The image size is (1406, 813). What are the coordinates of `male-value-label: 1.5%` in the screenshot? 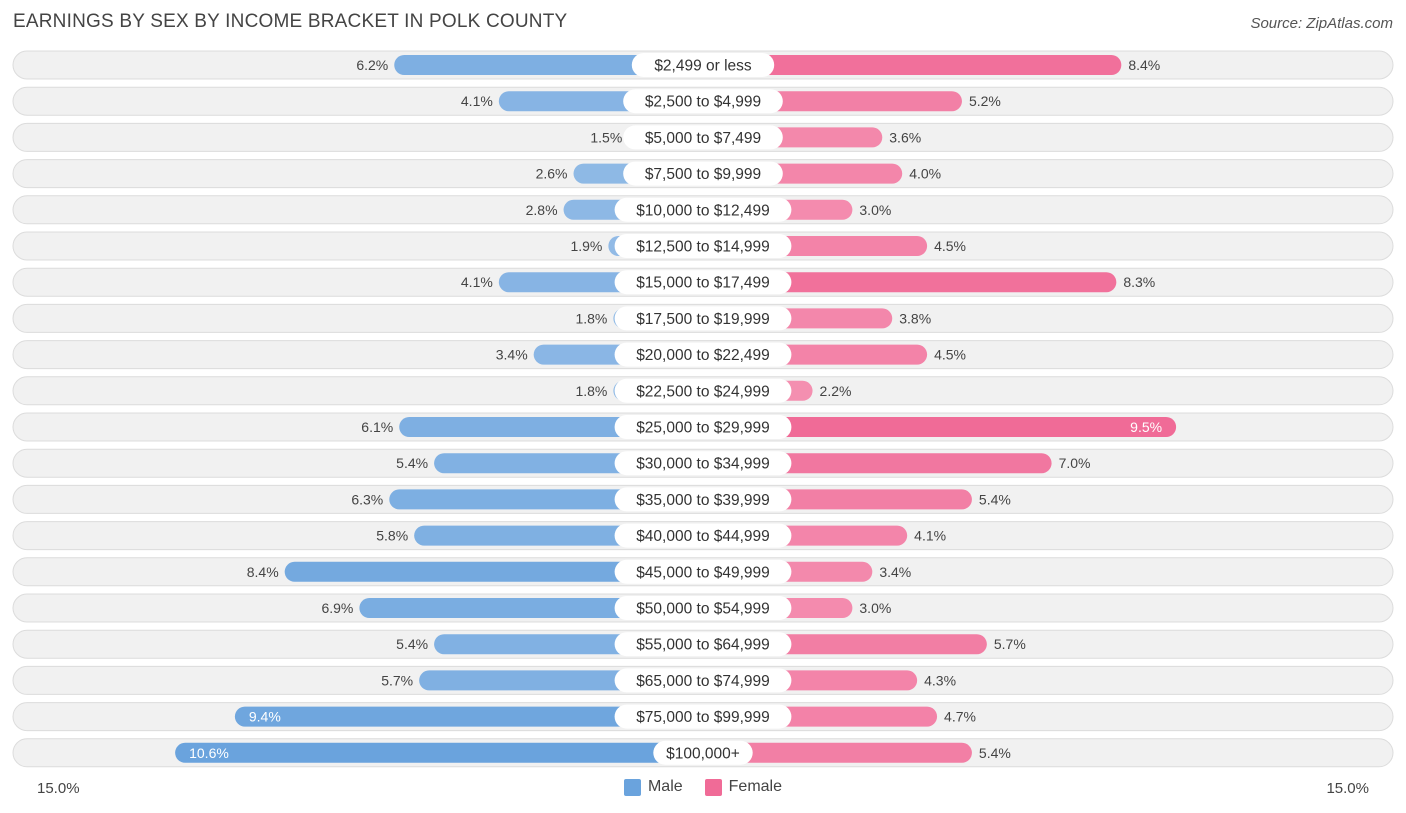 It's located at (606, 137).